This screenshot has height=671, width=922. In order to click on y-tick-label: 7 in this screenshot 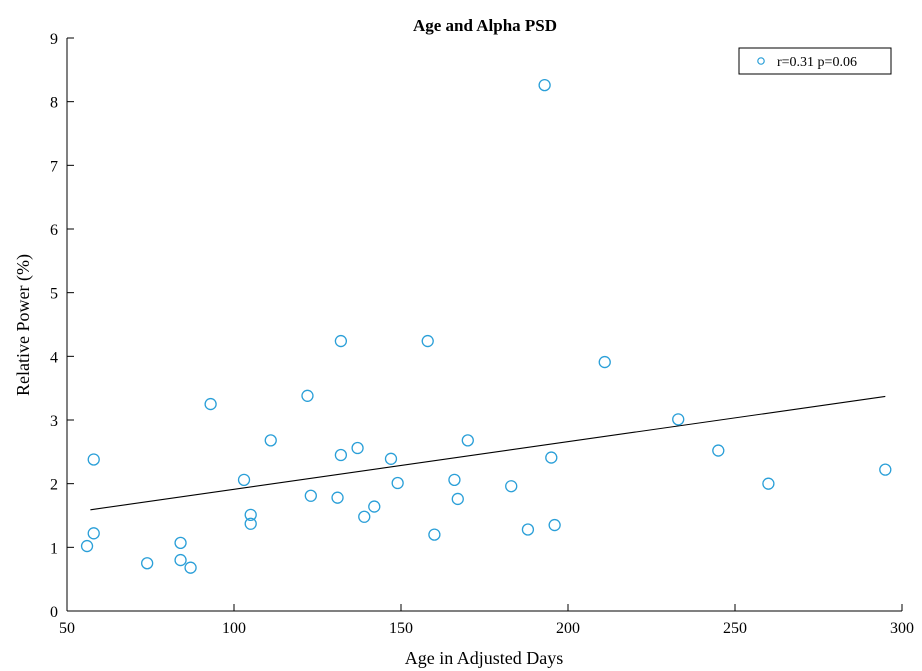, I will do `click(54, 166)`.